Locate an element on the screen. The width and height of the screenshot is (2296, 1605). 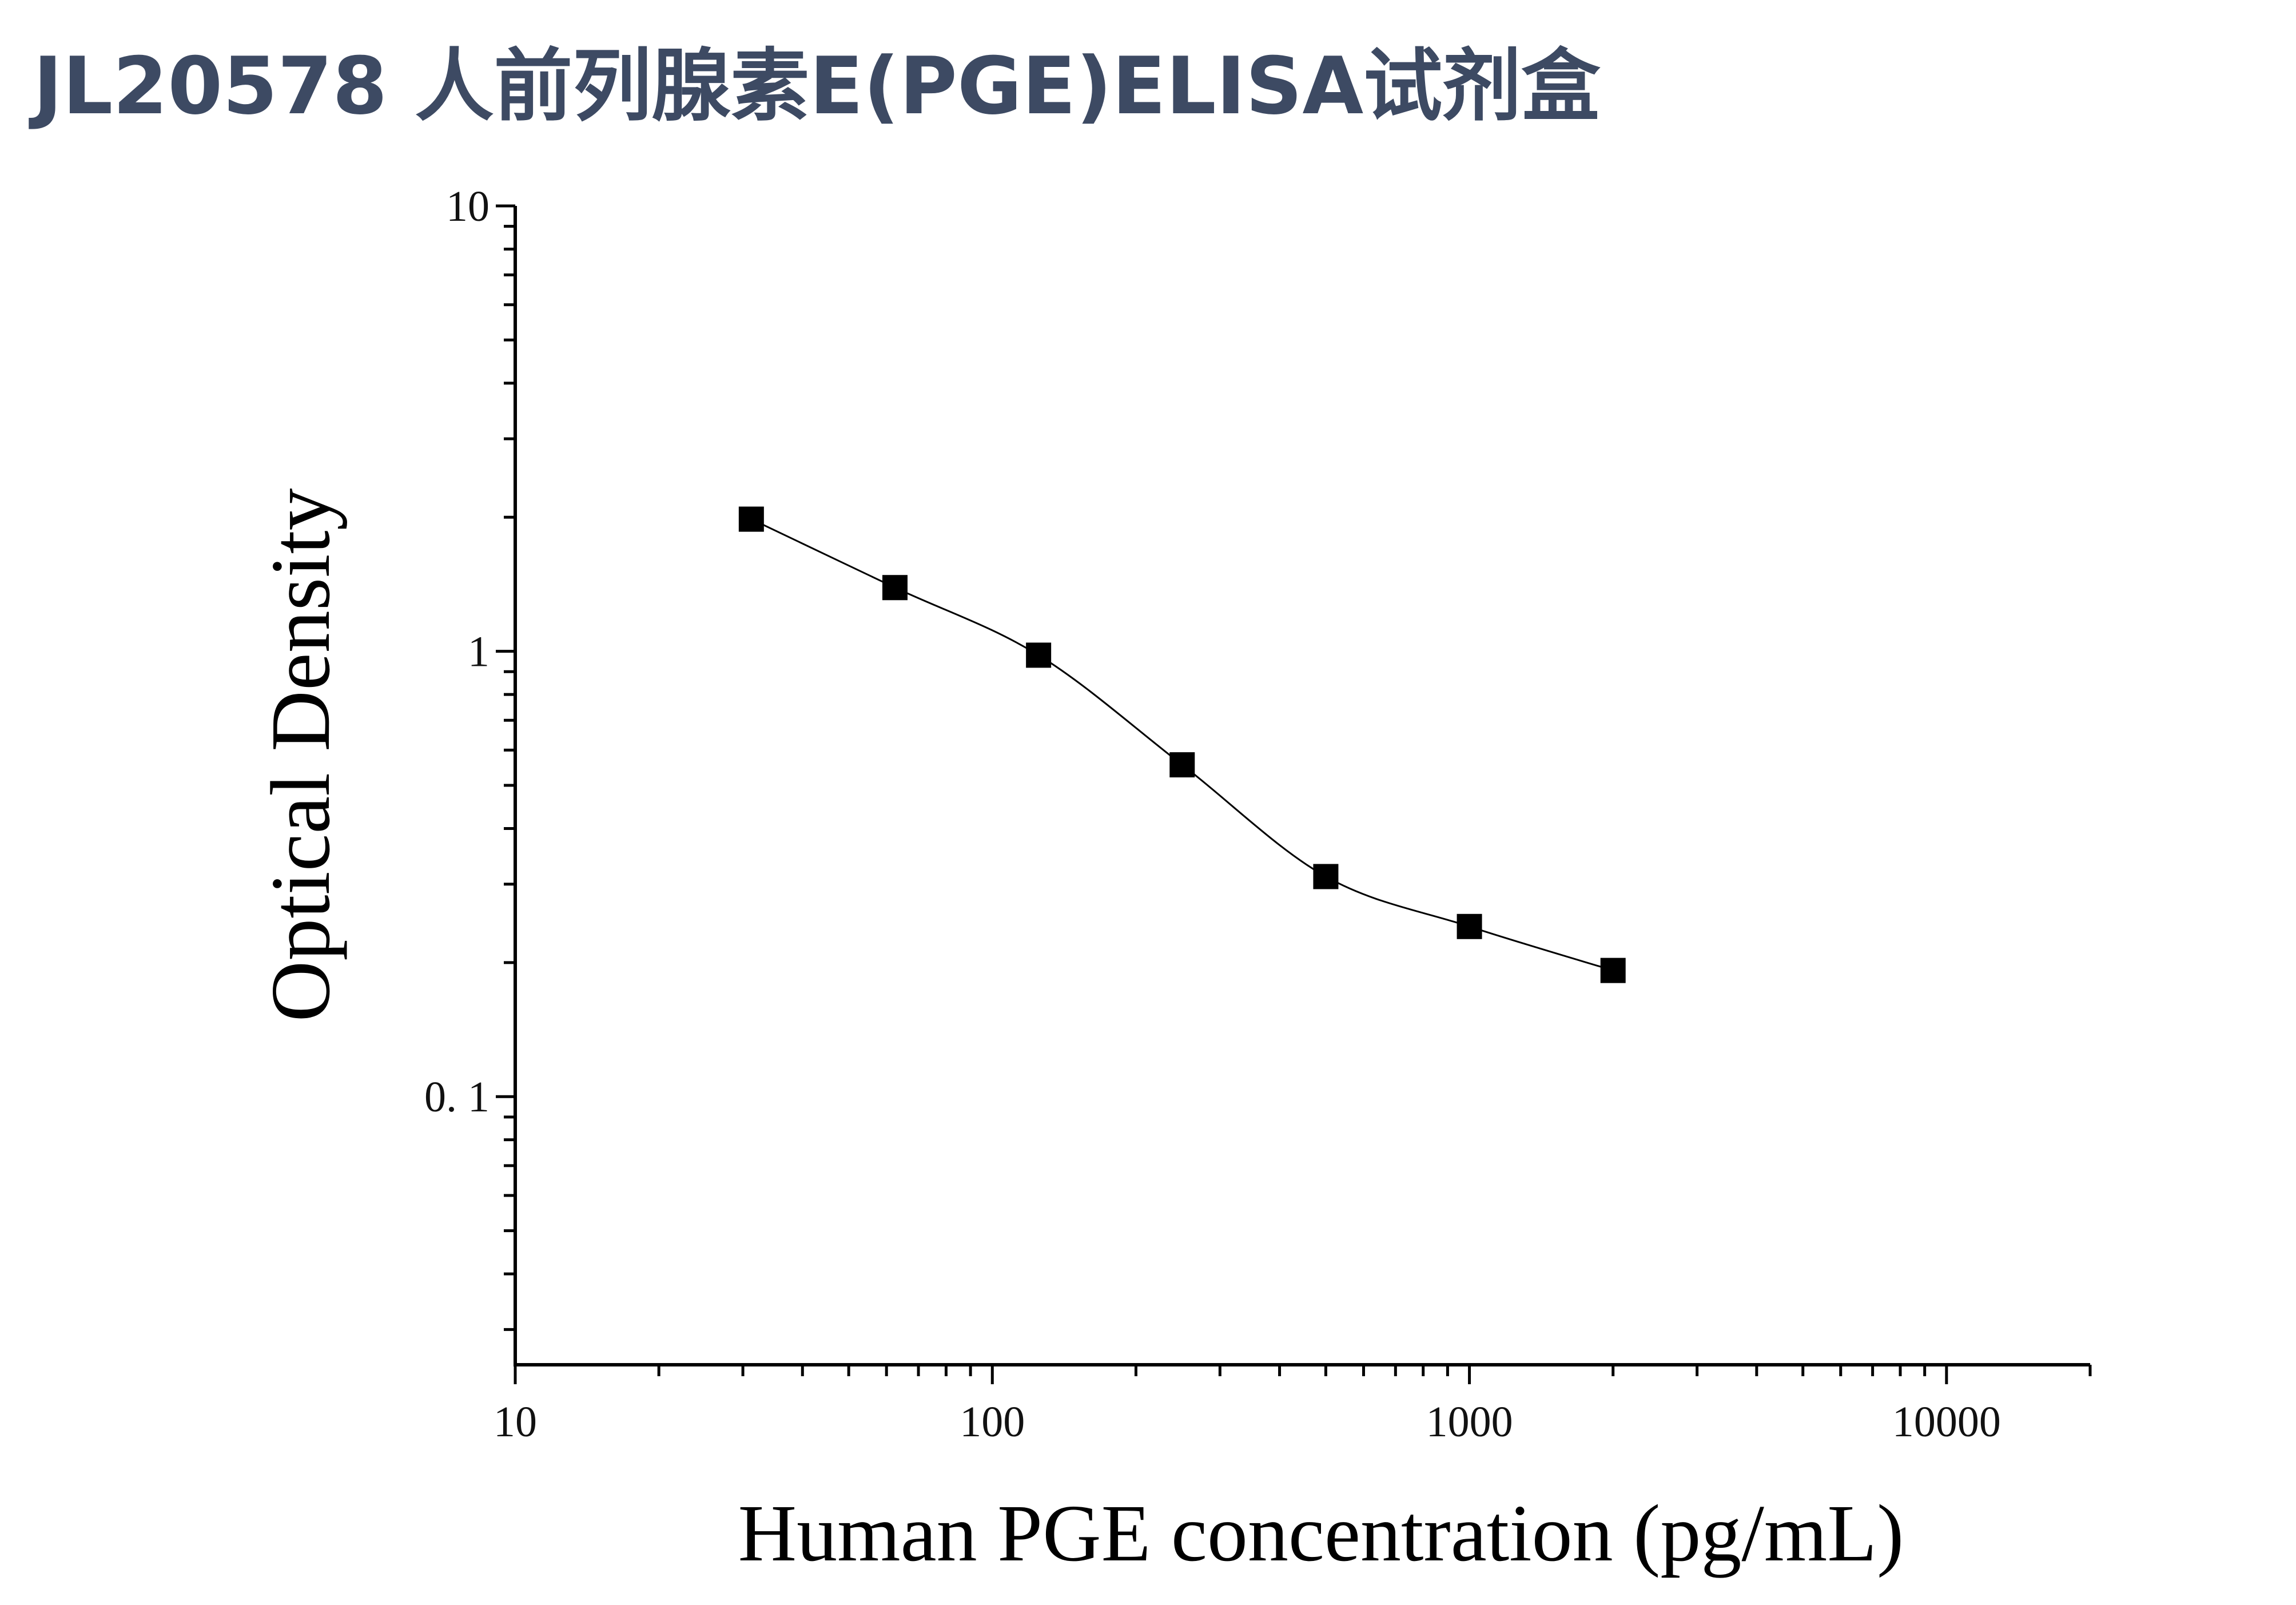
fit-curve is located at coordinates (1183, 745).